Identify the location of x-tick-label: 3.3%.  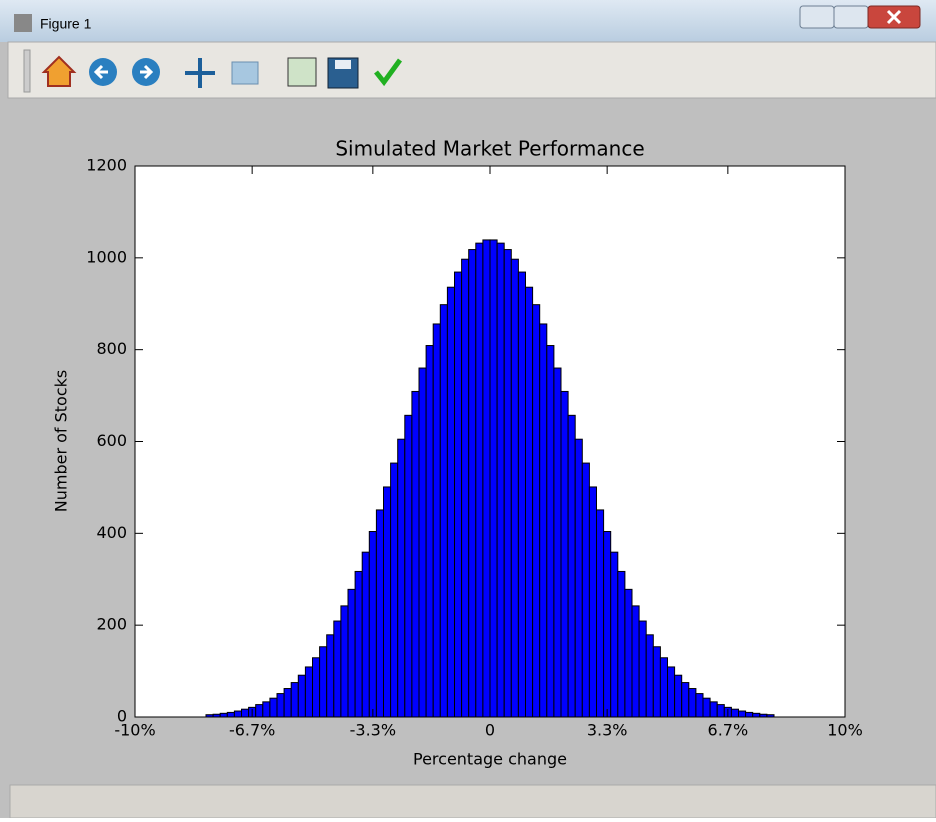
(607, 730).